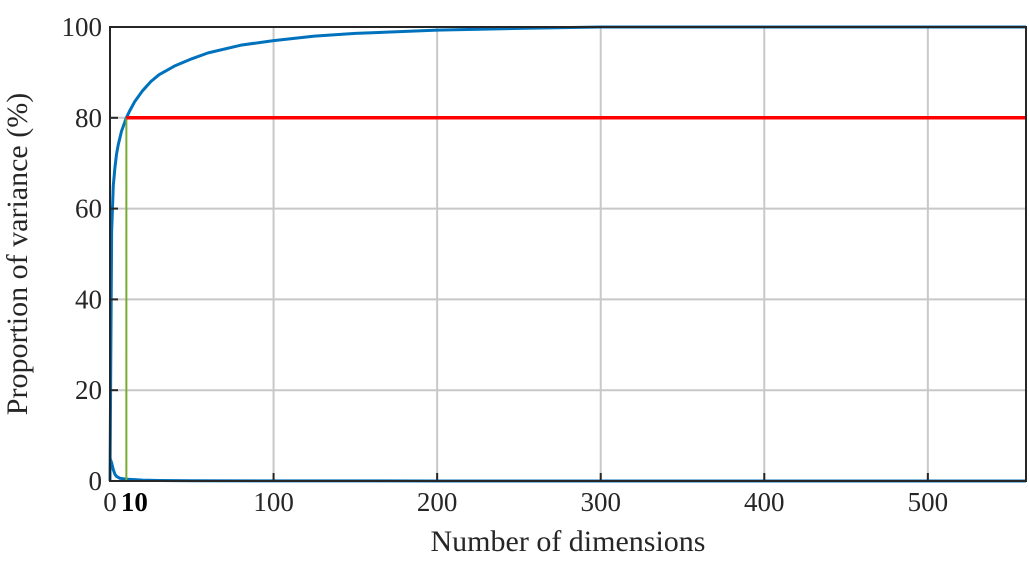 This screenshot has height=561, width=1029. Describe the element at coordinates (88, 209) in the screenshot. I see `y-tick-label: 60` at that location.